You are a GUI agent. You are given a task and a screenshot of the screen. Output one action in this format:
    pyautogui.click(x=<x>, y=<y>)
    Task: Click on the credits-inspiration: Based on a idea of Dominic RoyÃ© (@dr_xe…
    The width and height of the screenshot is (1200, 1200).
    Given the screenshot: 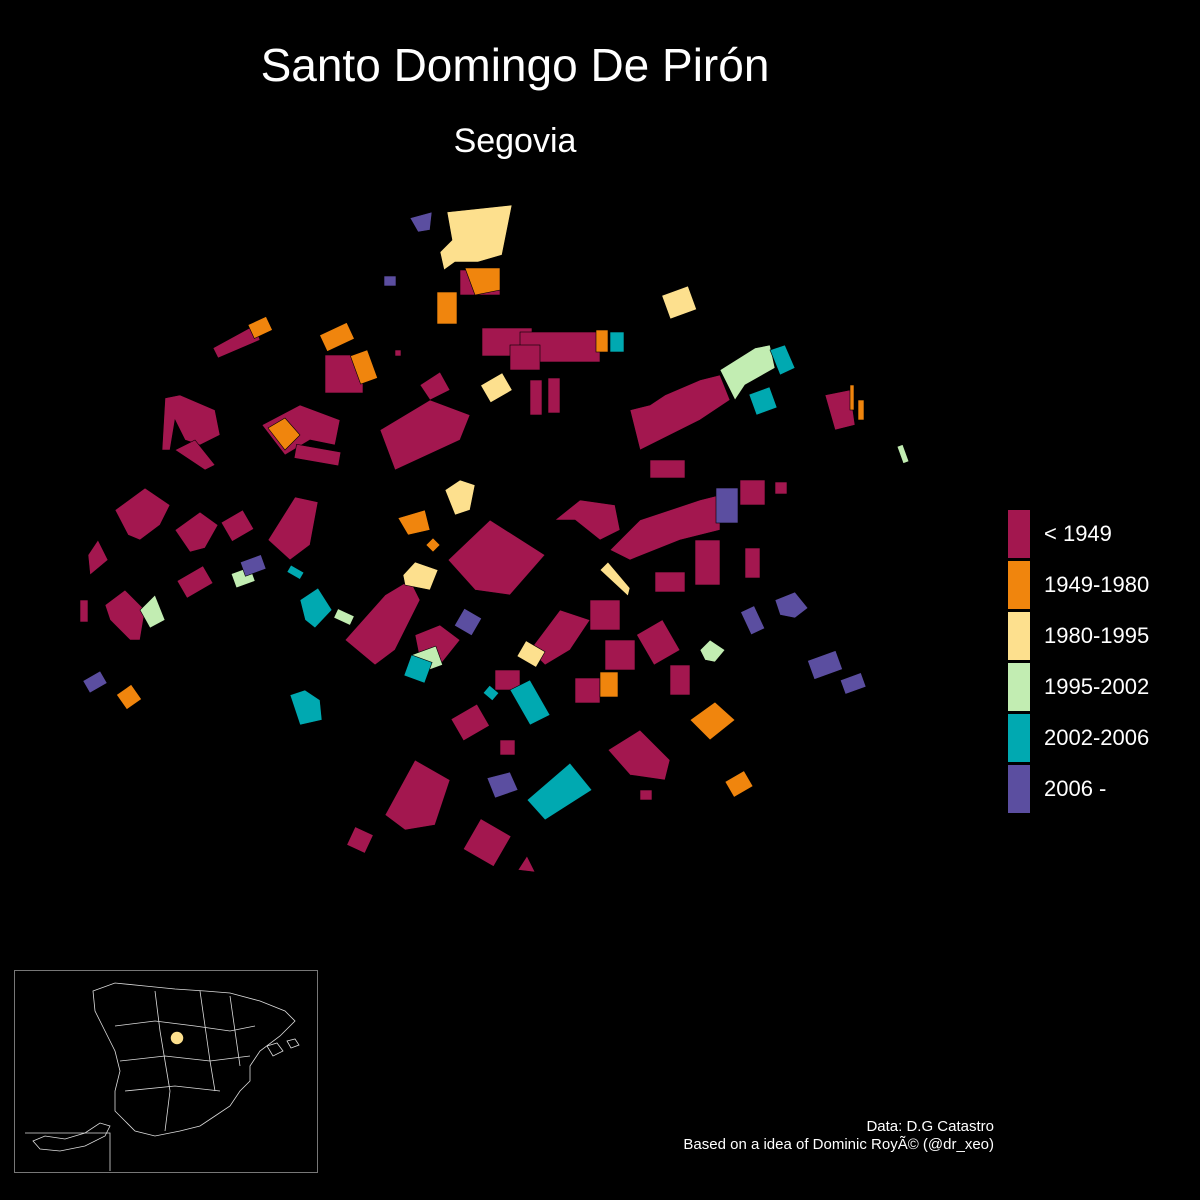 What is the action you would take?
    pyautogui.click(x=838, y=1144)
    